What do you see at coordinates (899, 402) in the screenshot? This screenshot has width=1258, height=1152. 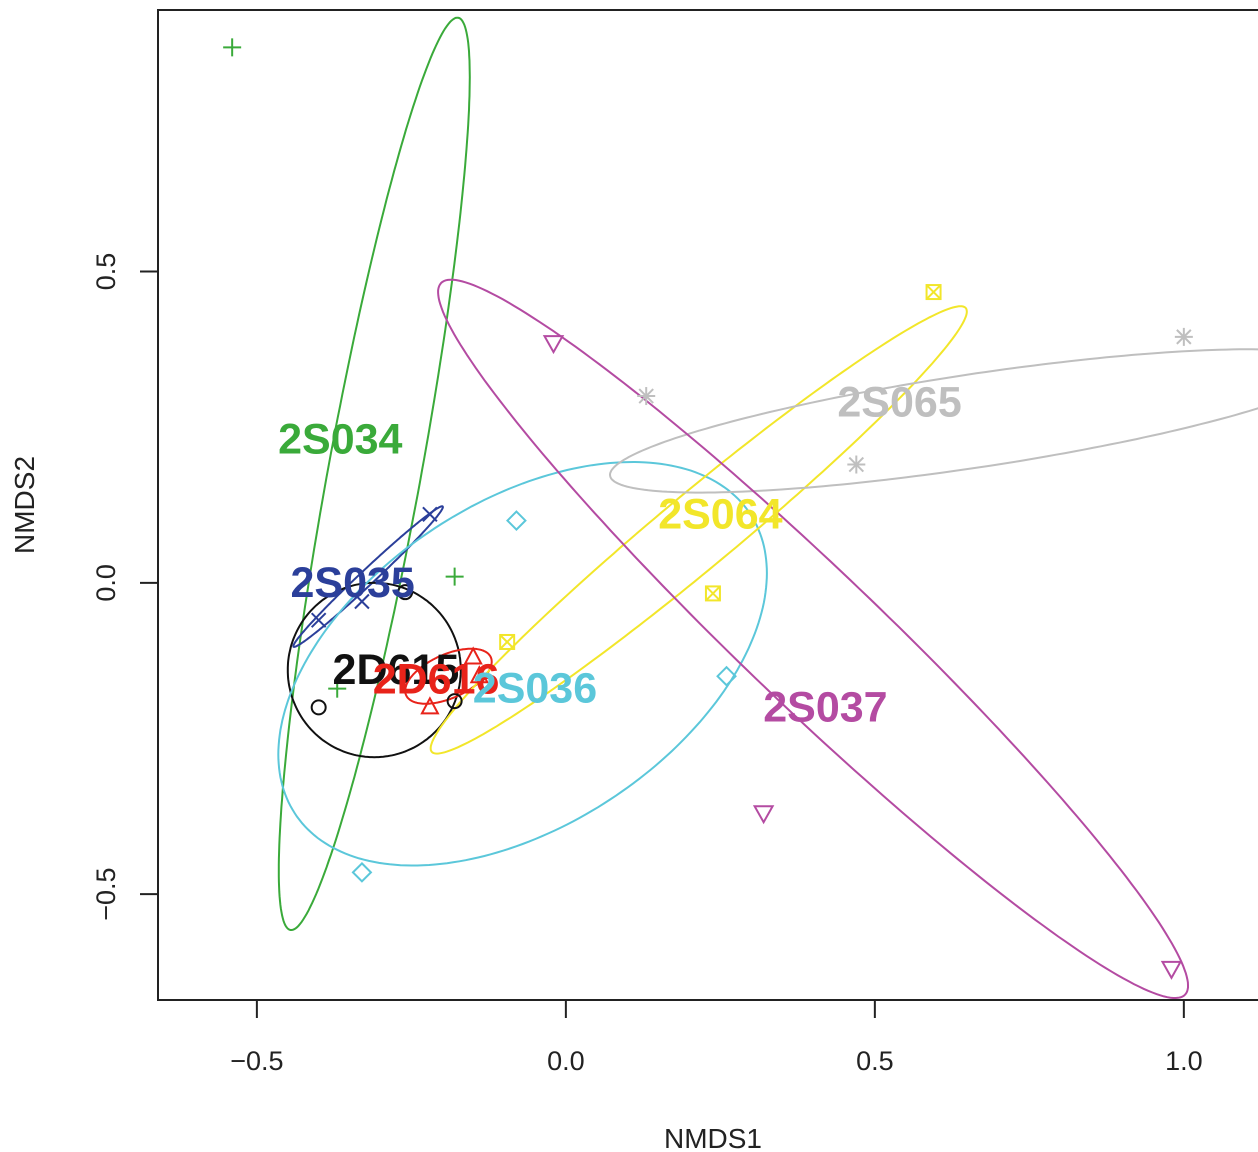 I see `group-label-2s065: 2S065` at bounding box center [899, 402].